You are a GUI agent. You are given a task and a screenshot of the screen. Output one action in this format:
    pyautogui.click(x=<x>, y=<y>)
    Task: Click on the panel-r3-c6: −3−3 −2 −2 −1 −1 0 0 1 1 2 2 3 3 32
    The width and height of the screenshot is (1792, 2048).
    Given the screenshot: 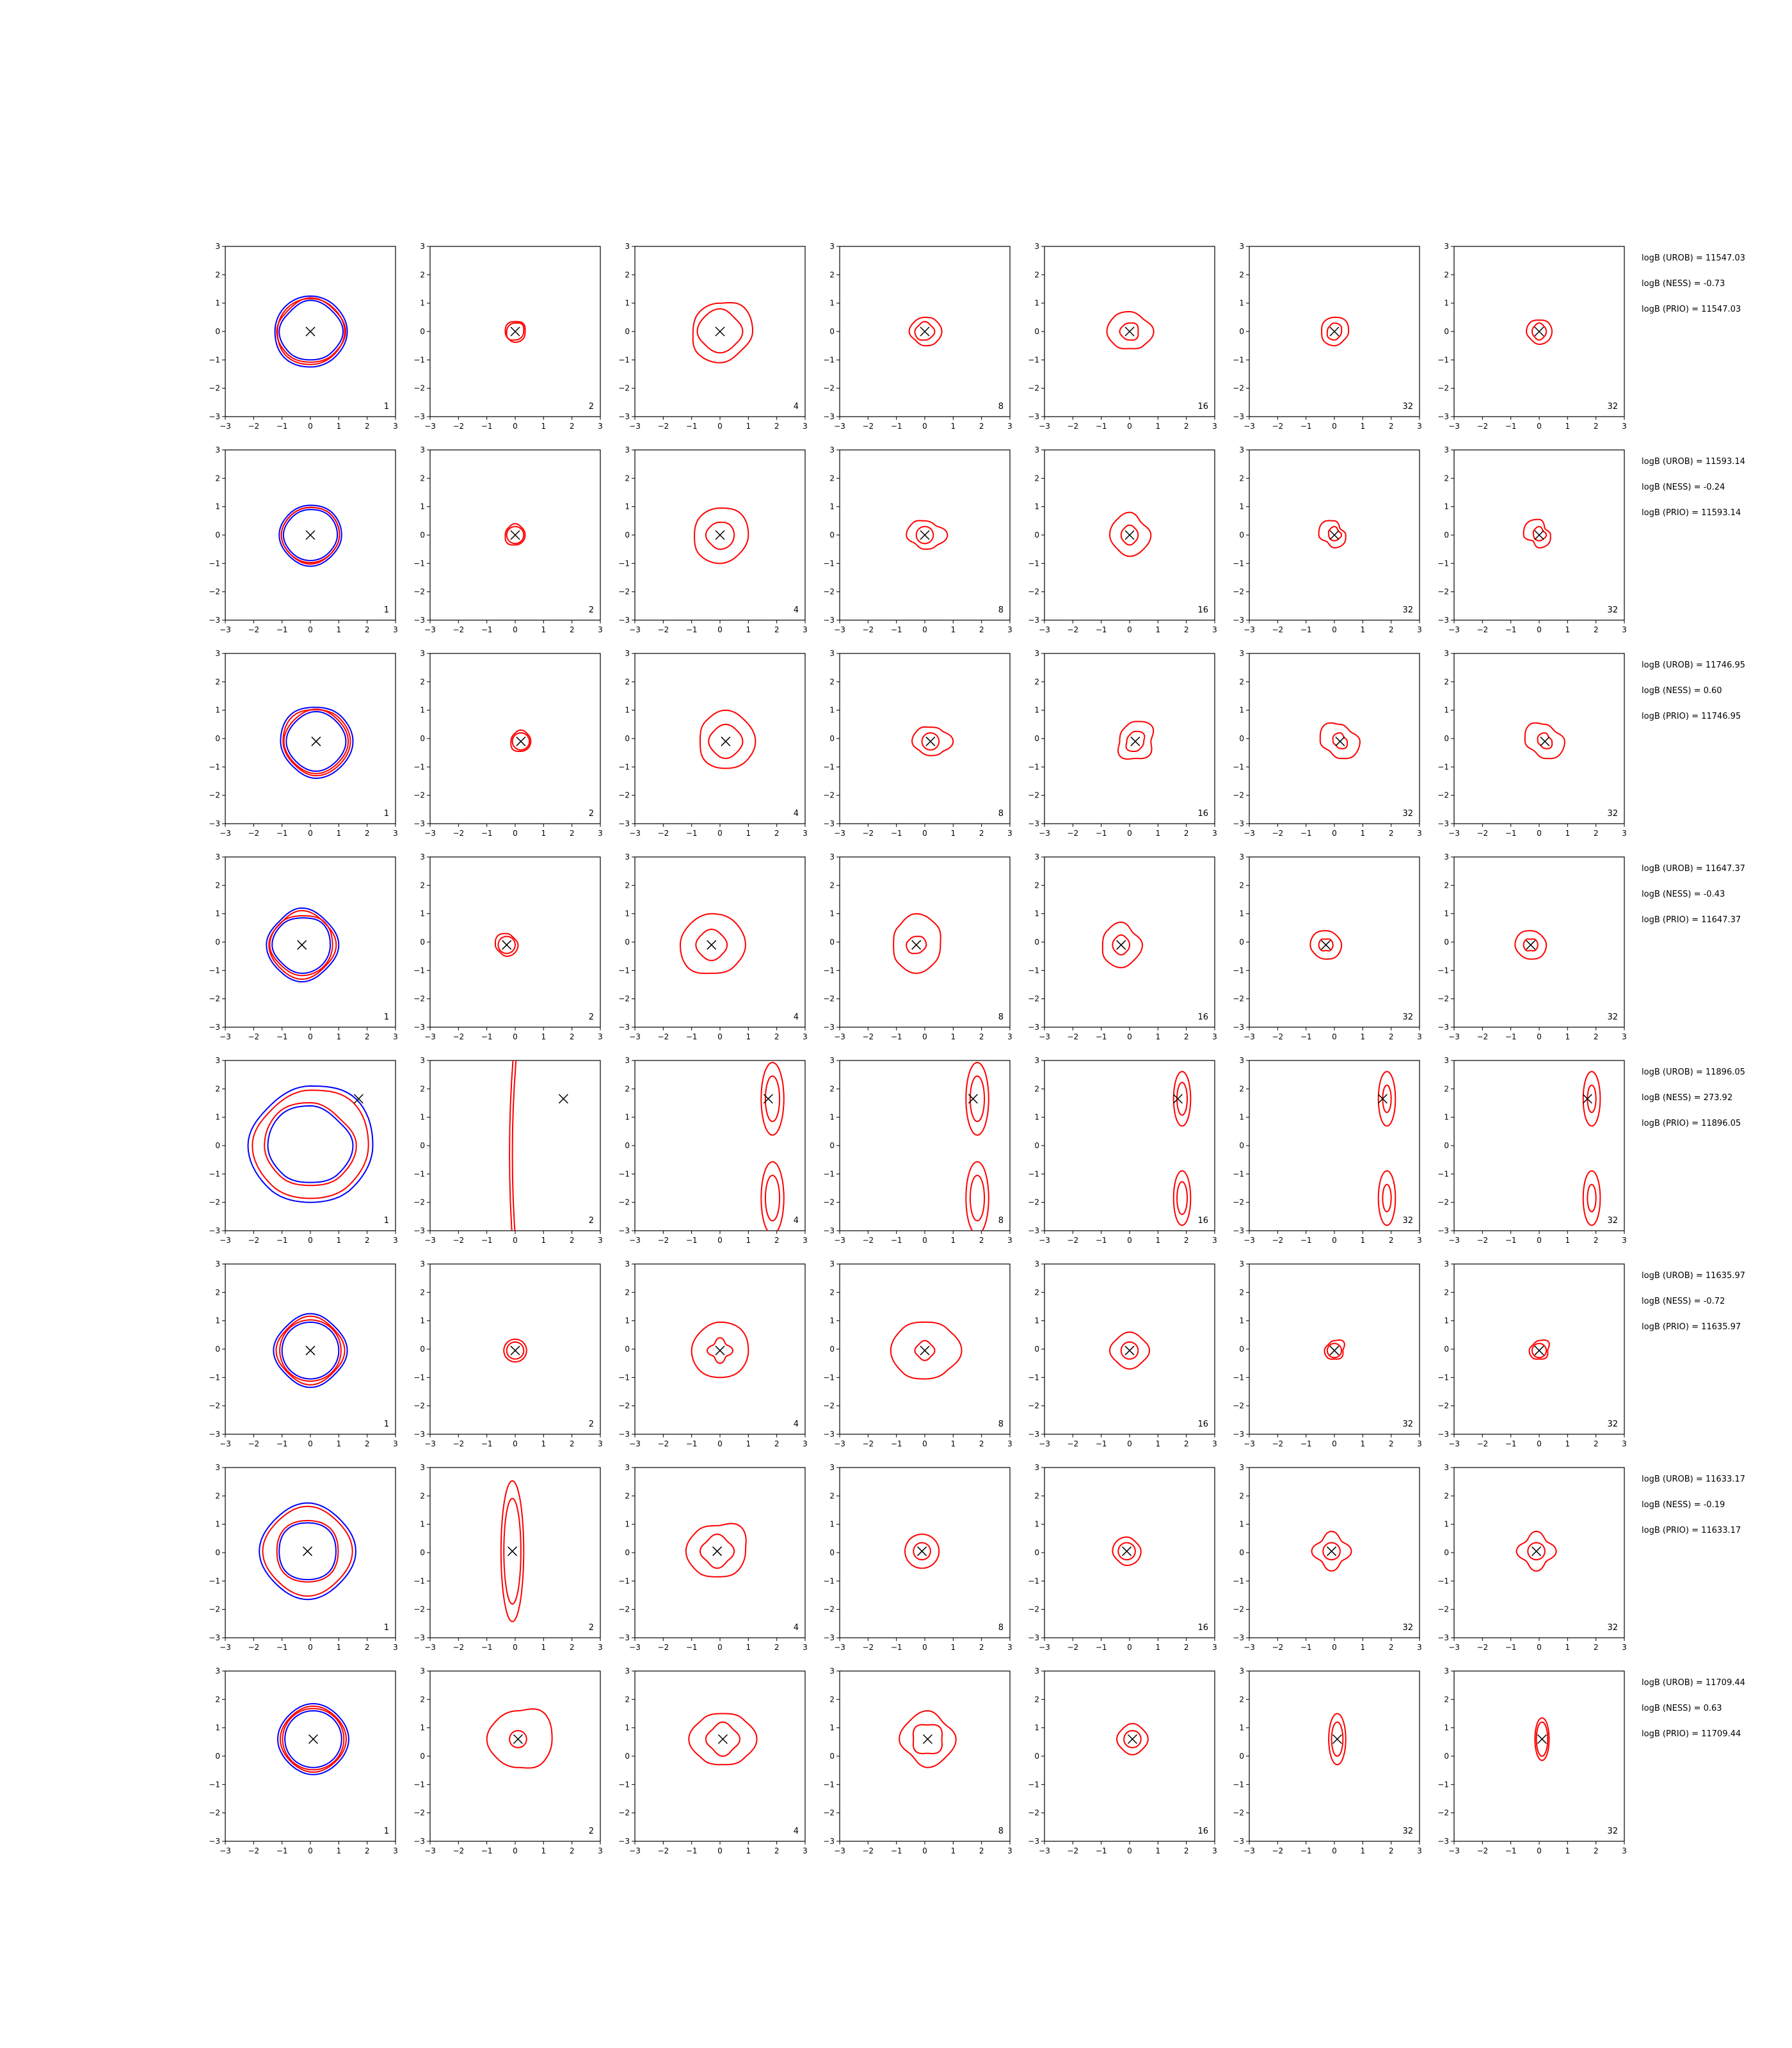 What is the action you would take?
    pyautogui.click(x=1327, y=743)
    